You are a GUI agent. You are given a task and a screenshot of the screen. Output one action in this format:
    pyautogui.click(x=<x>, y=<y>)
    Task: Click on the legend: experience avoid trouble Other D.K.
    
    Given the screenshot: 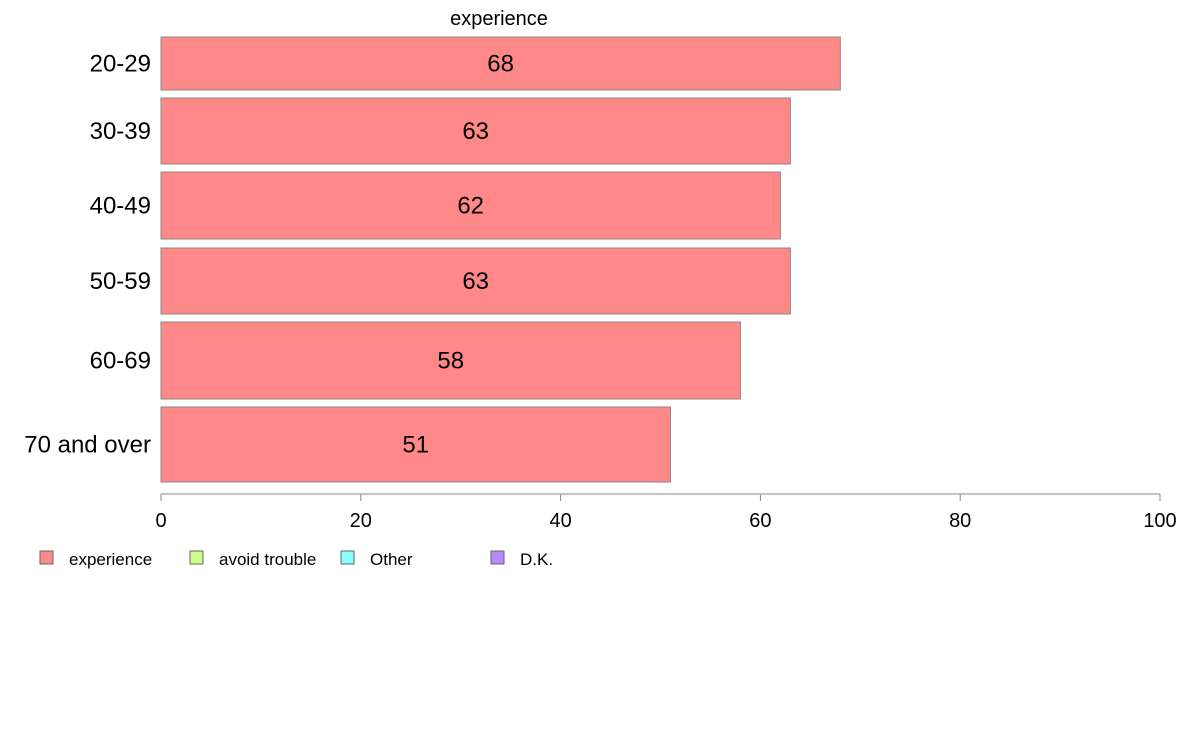 What is the action you would take?
    pyautogui.click(x=296, y=559)
    